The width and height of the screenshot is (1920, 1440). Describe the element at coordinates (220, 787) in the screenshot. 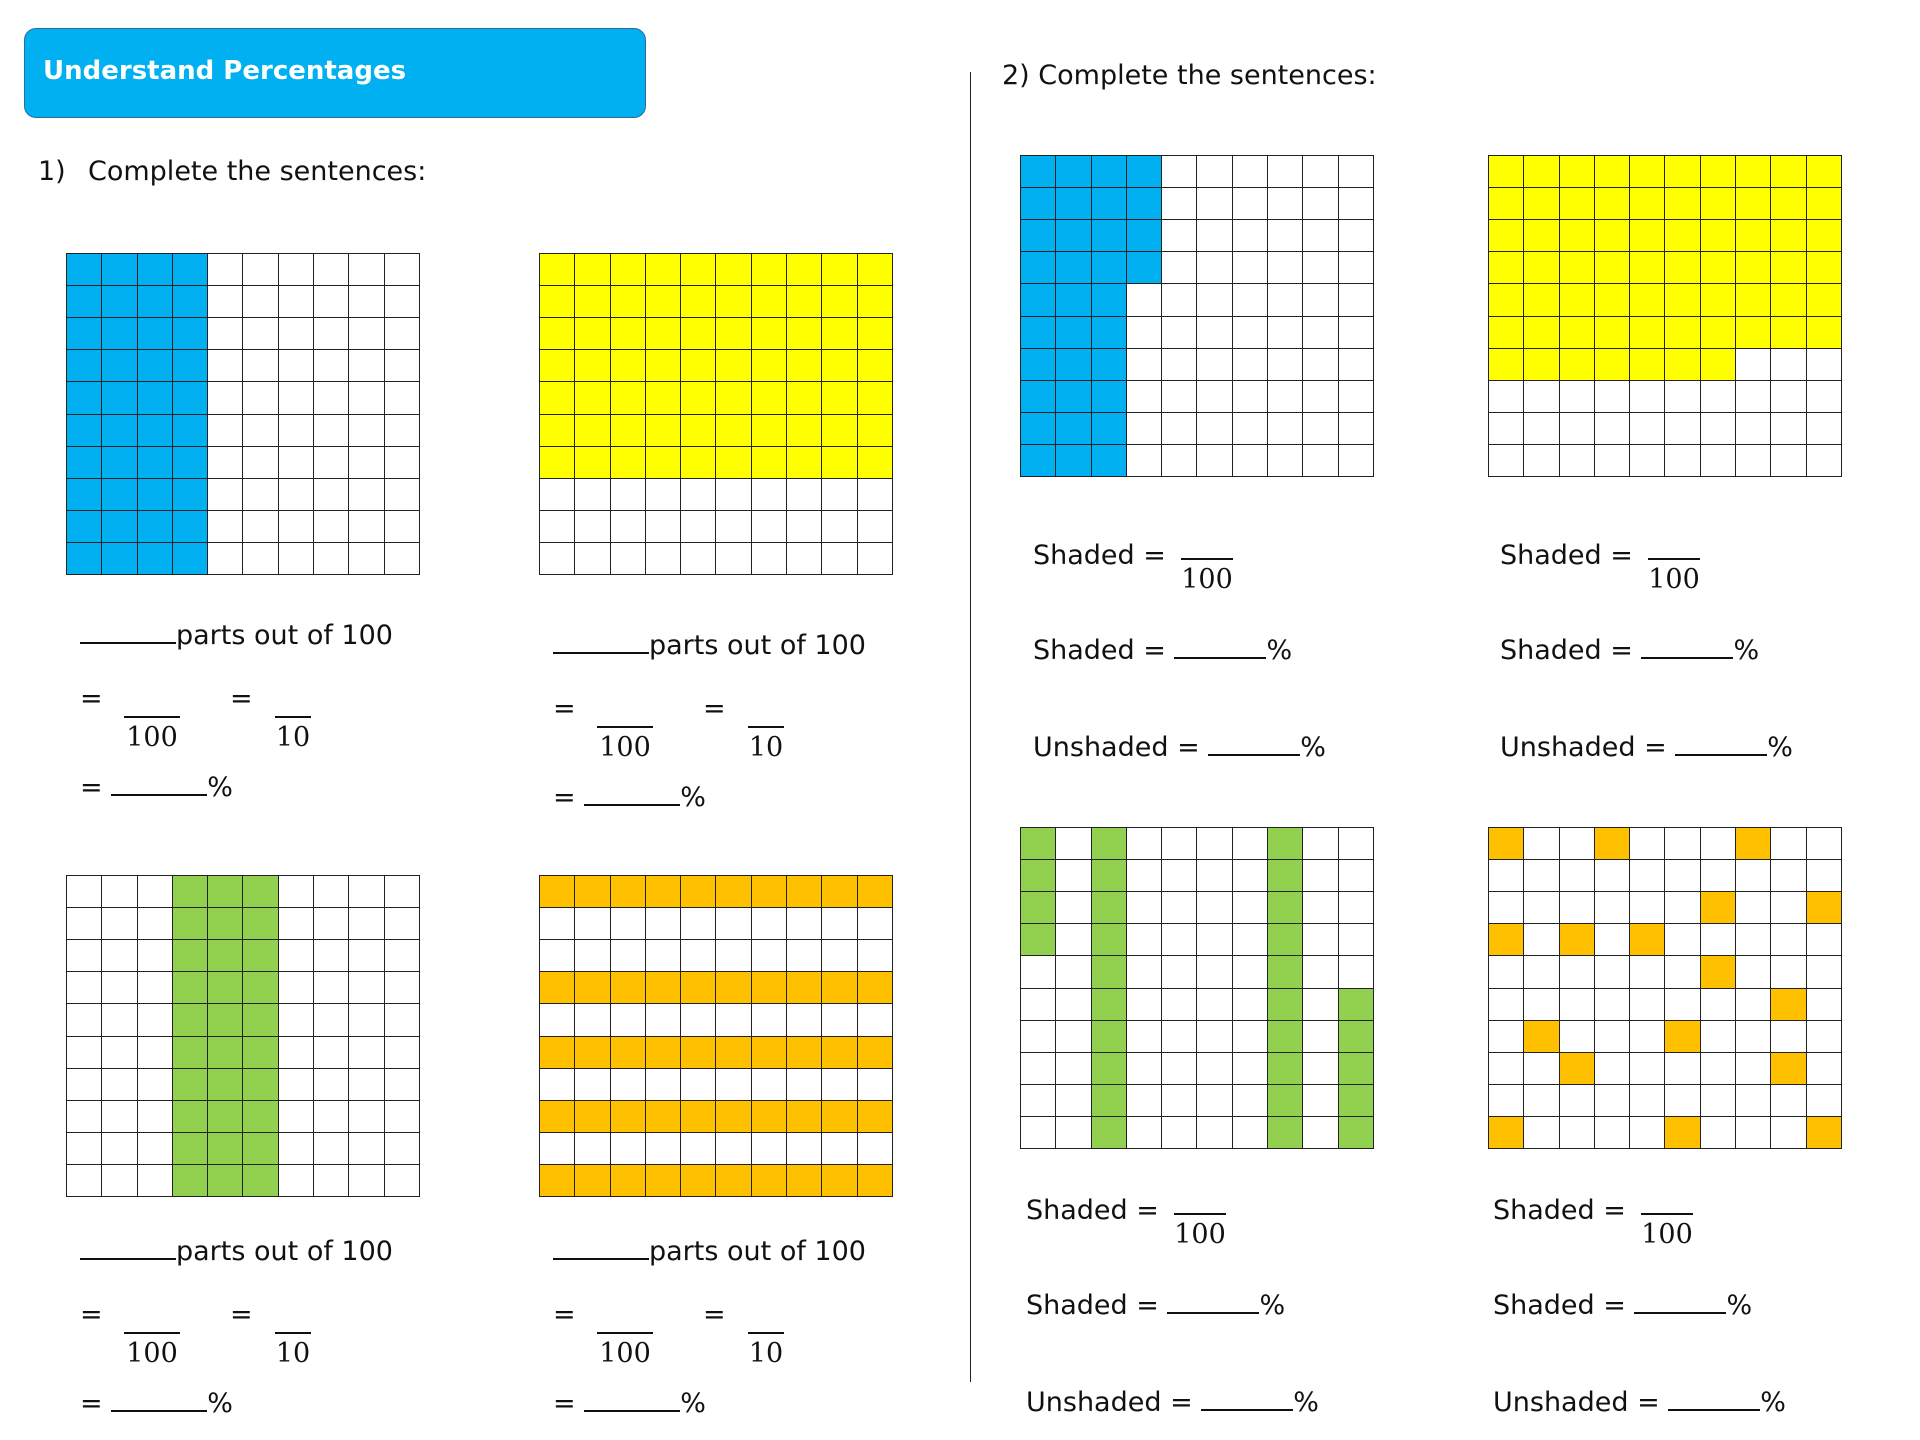

I see `percent-sign: %` at that location.